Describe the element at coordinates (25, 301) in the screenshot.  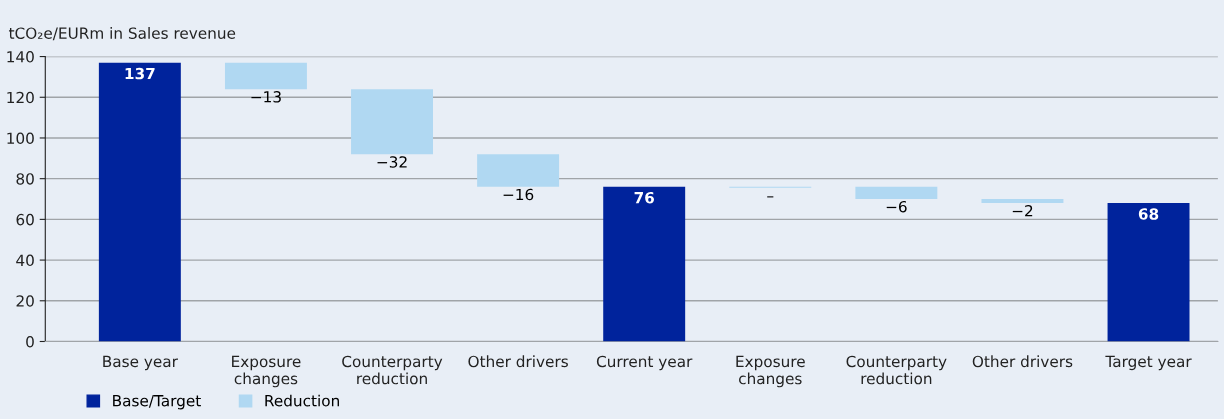
I see `y-tick-label: 20` at that location.